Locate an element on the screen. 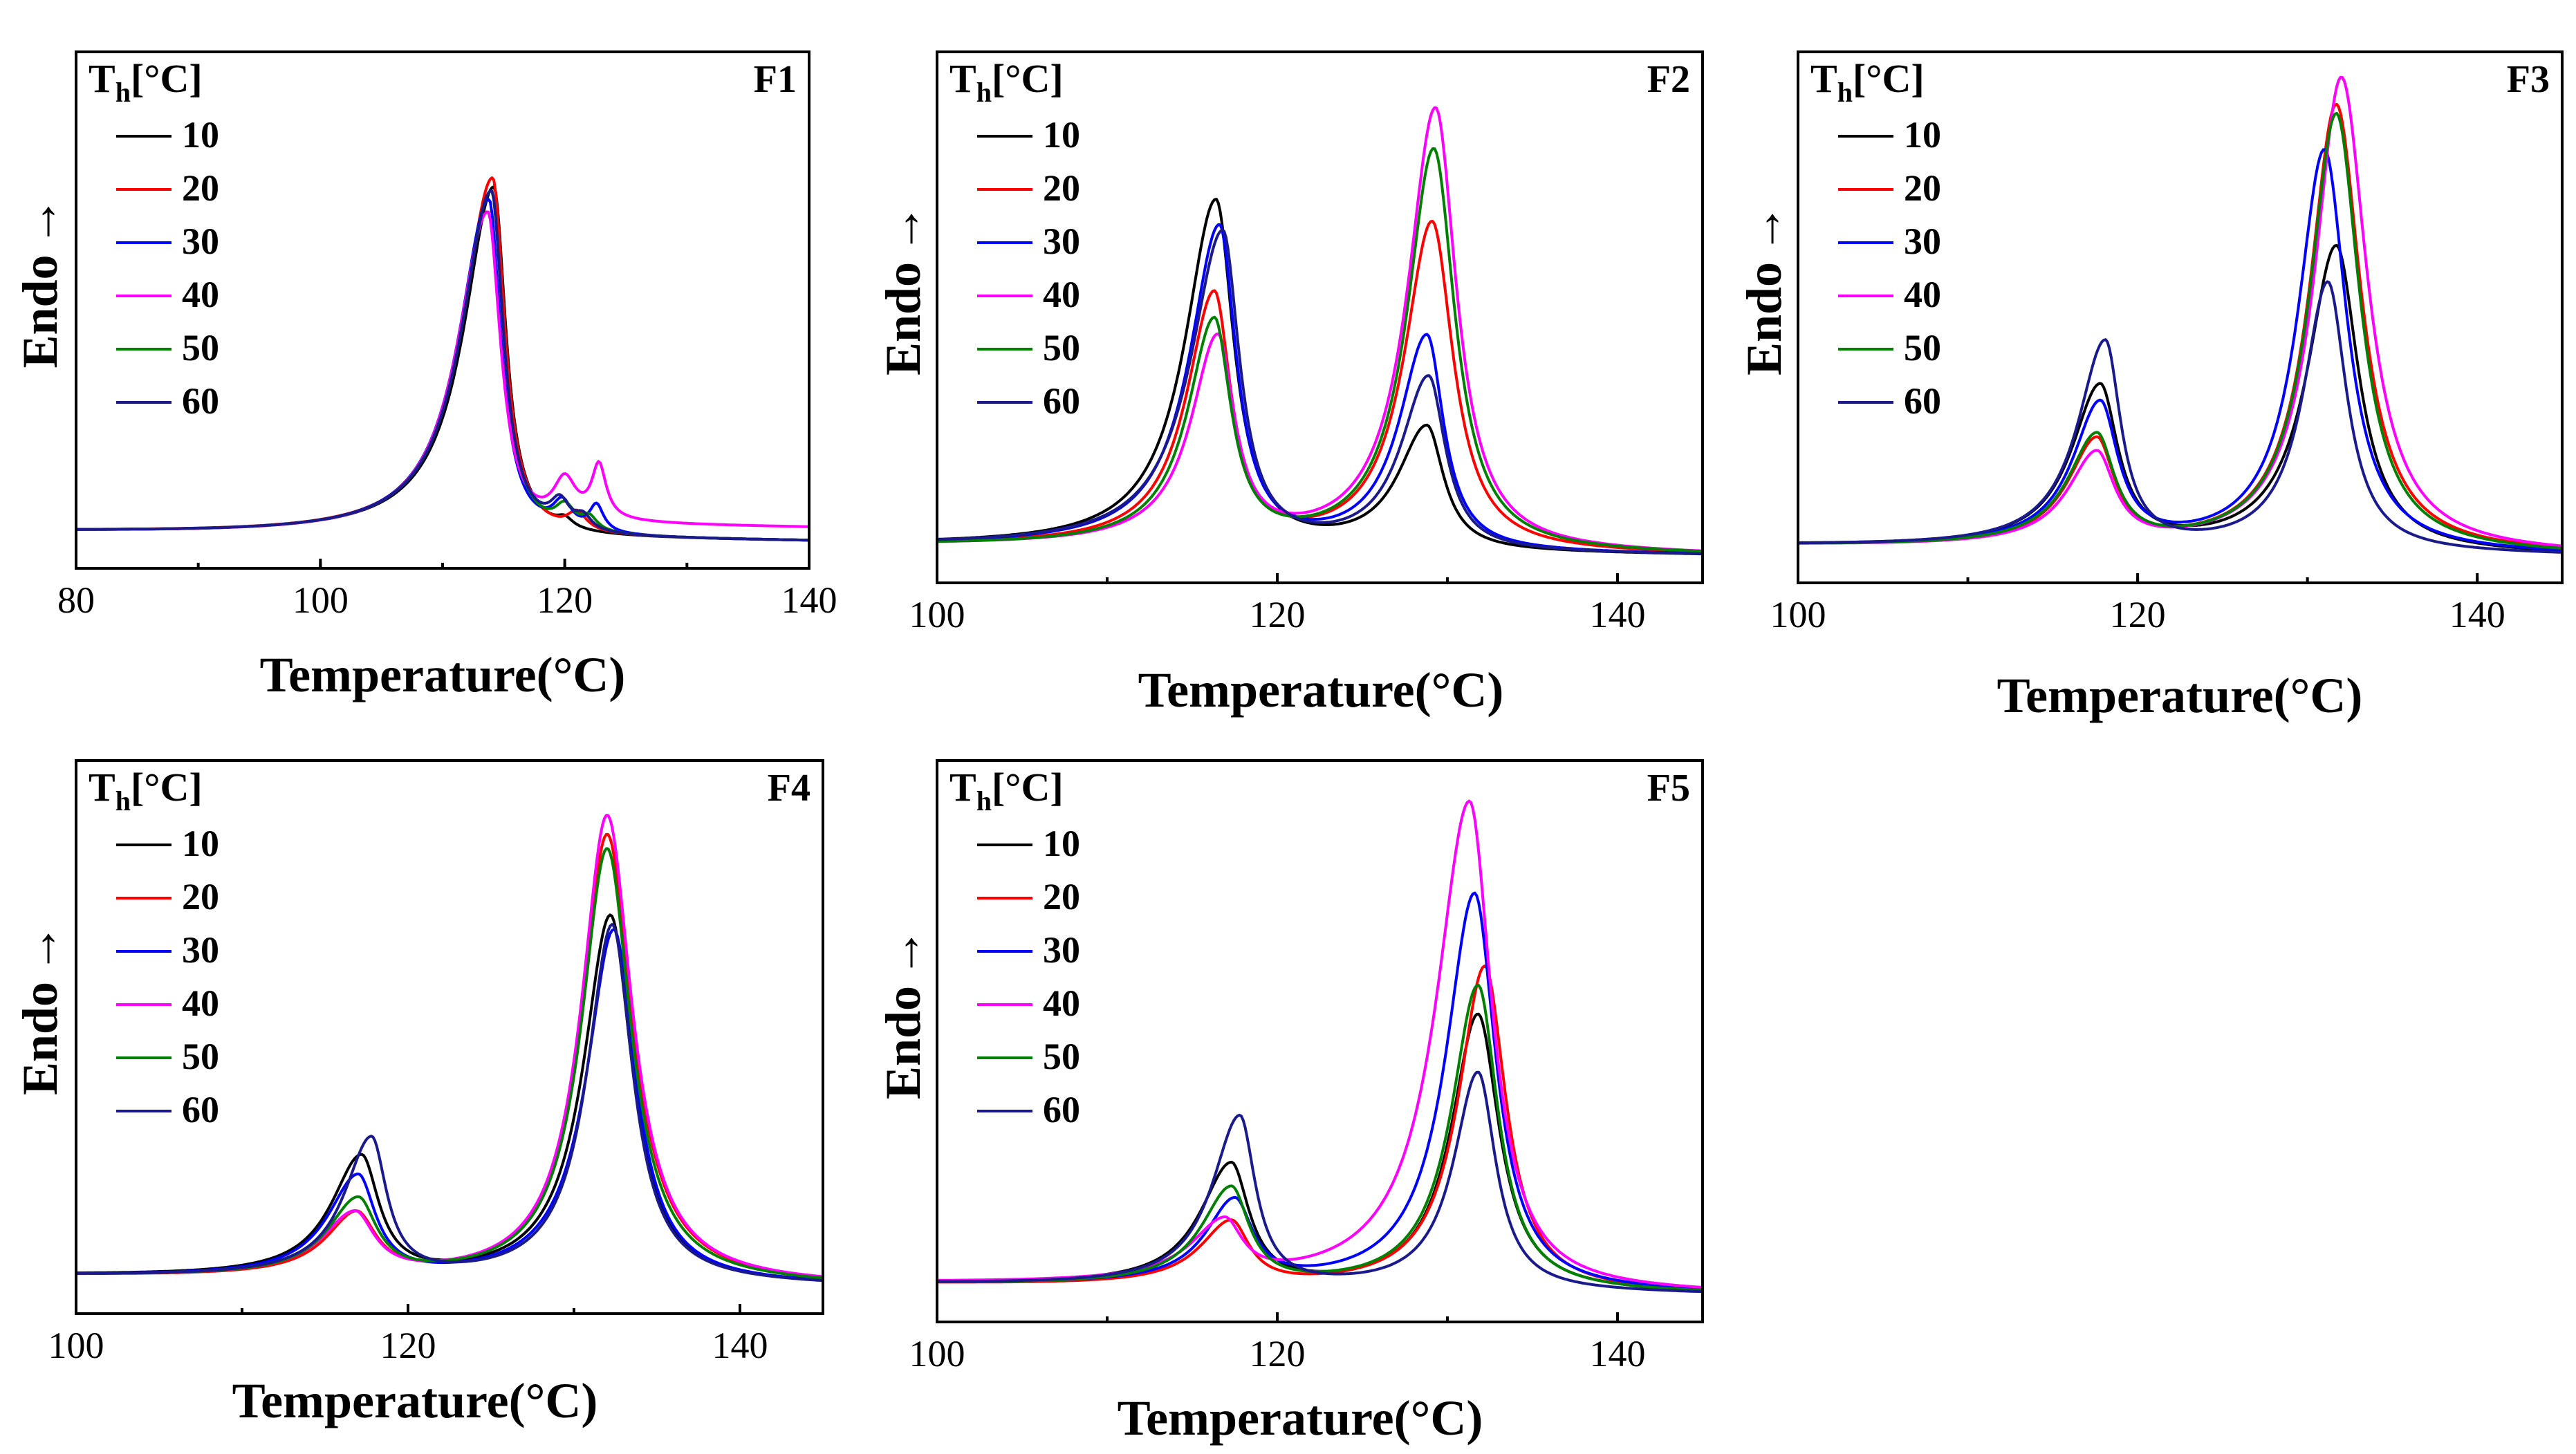  legend-label-f1-50: 50 is located at coordinates (200, 348).